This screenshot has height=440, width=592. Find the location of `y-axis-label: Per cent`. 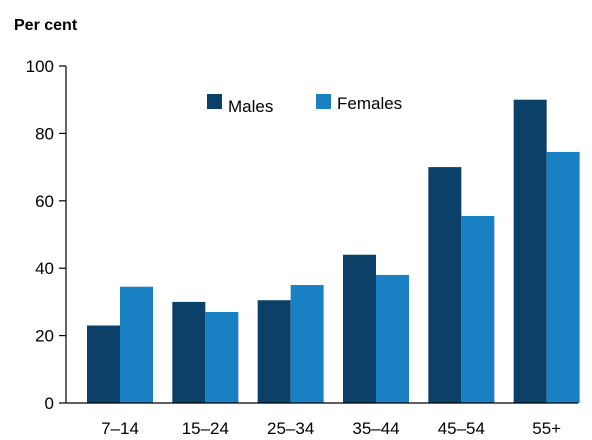

y-axis-label: Per cent is located at coordinates (46, 25).